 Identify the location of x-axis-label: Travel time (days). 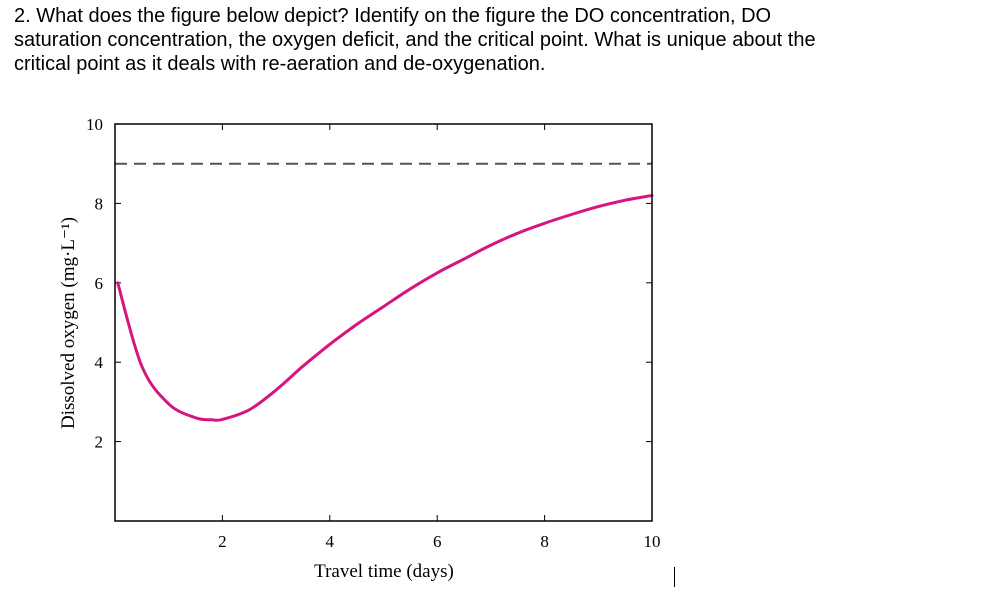
(384, 571).